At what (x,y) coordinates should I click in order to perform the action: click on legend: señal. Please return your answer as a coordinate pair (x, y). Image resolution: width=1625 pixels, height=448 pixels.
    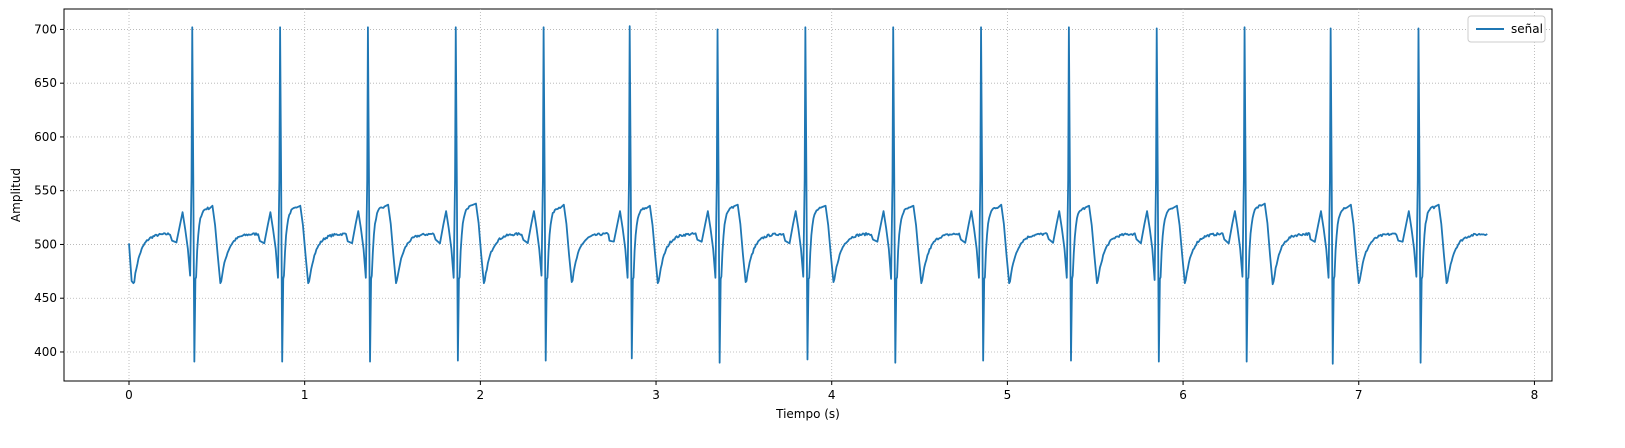
    Looking at the image, I should click on (1506, 29).